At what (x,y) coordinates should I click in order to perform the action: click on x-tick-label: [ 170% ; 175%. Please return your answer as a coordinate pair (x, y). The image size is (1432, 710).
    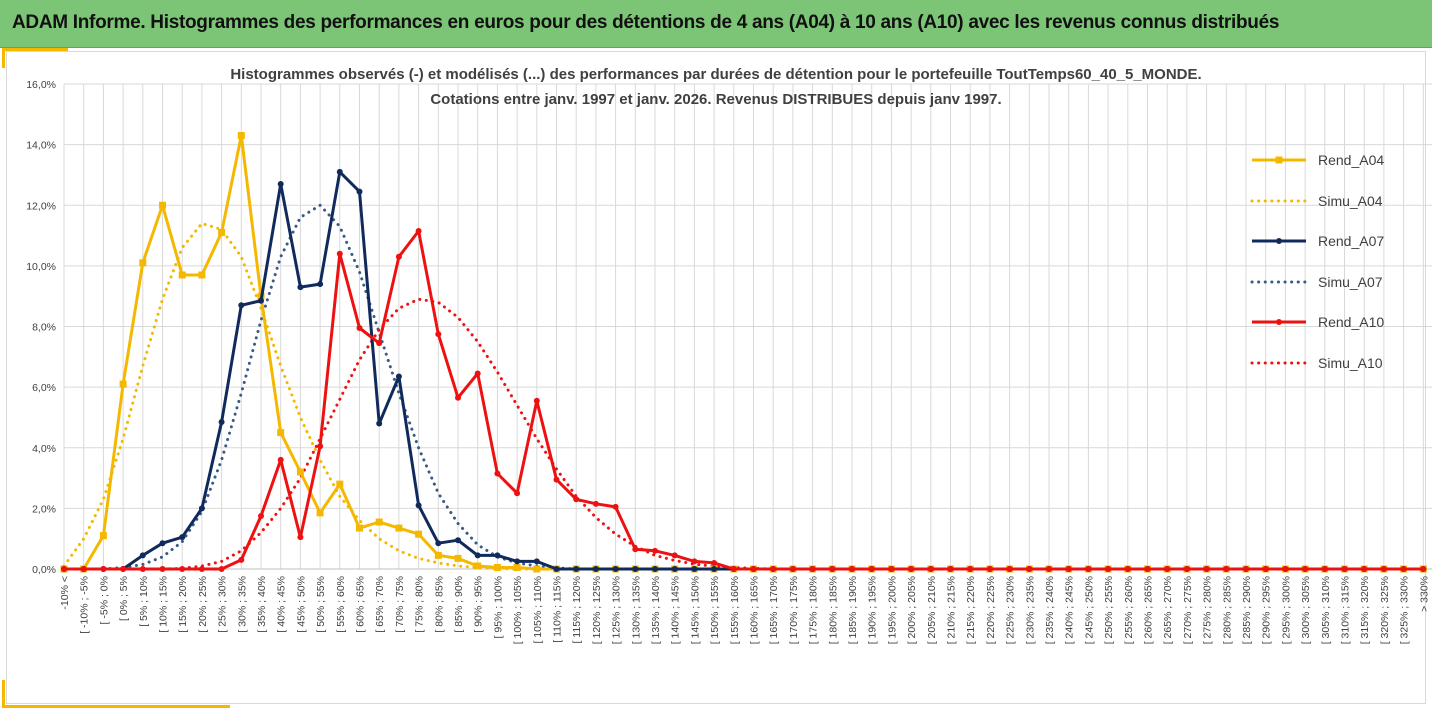
    Looking at the image, I should click on (794, 610).